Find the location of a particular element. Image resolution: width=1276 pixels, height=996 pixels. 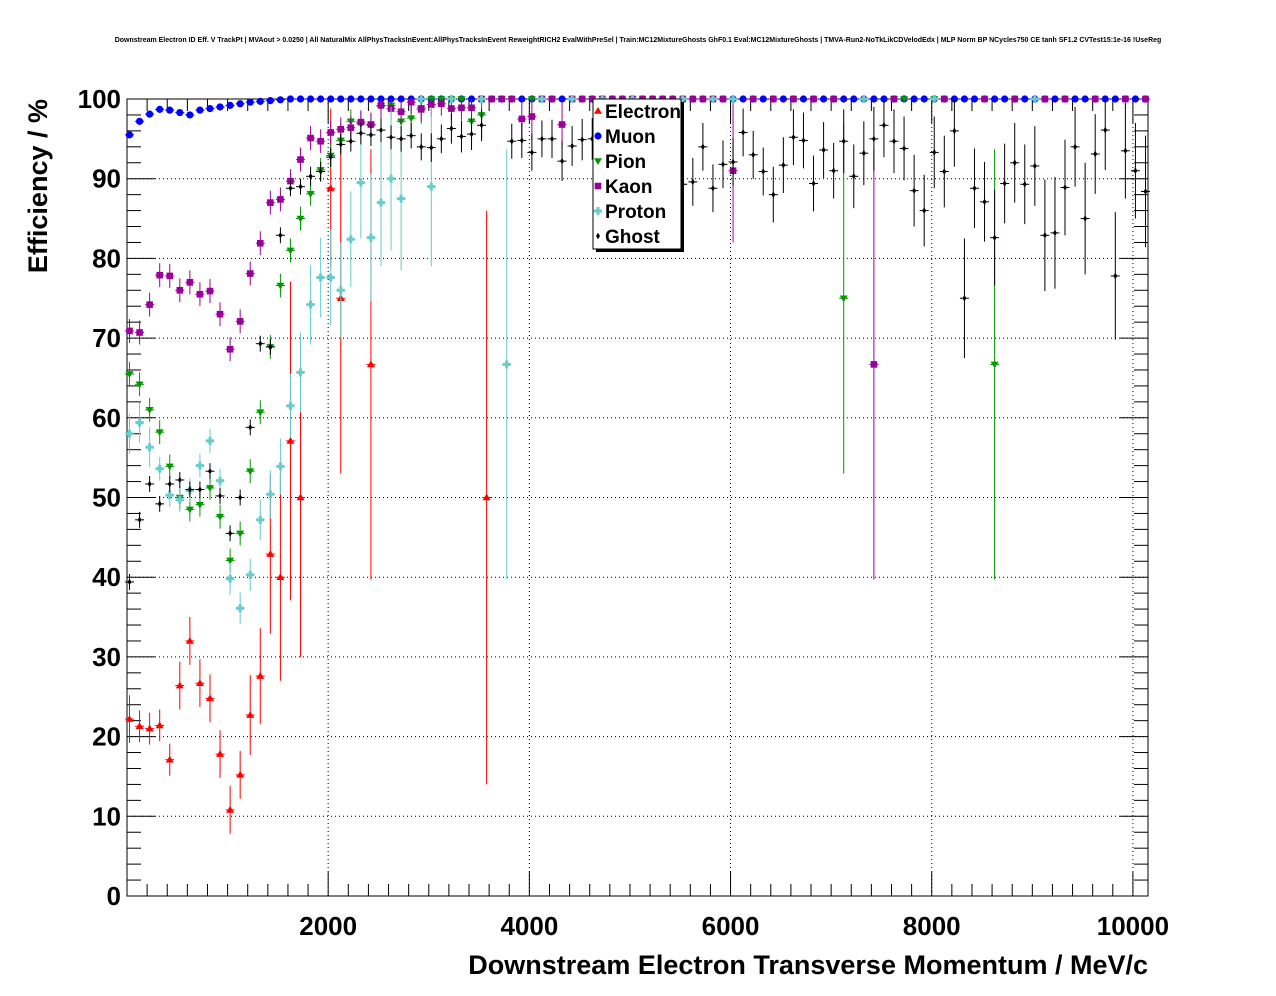

y-tick-label: 30 is located at coordinates (106, 657).